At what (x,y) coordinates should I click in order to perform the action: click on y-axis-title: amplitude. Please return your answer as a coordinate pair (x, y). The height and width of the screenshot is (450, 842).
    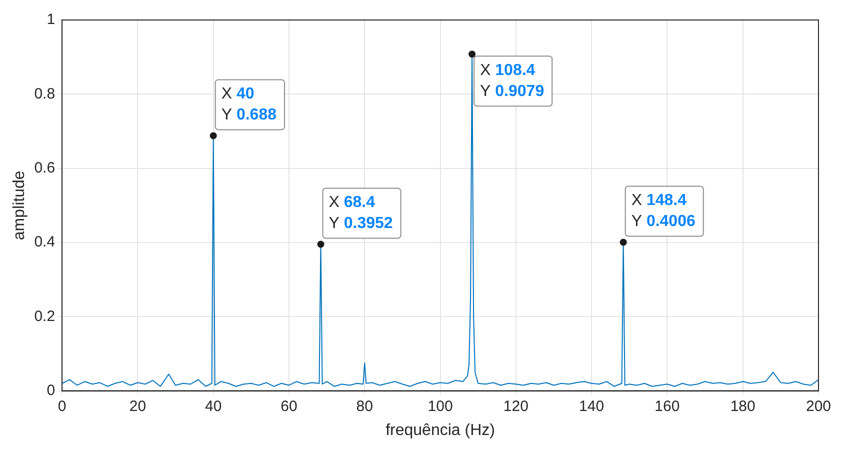
    Looking at the image, I should click on (19, 205).